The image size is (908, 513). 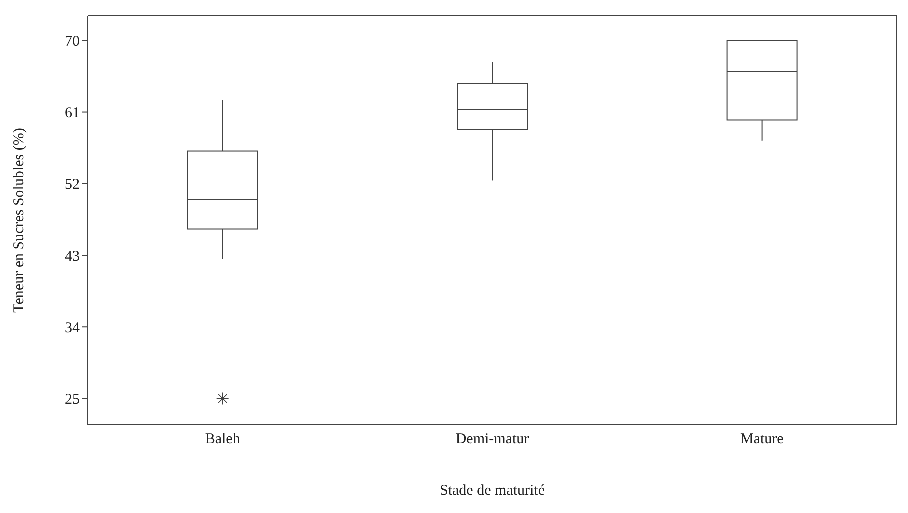 I want to click on y-tick-label: 25, so click(x=72, y=400).